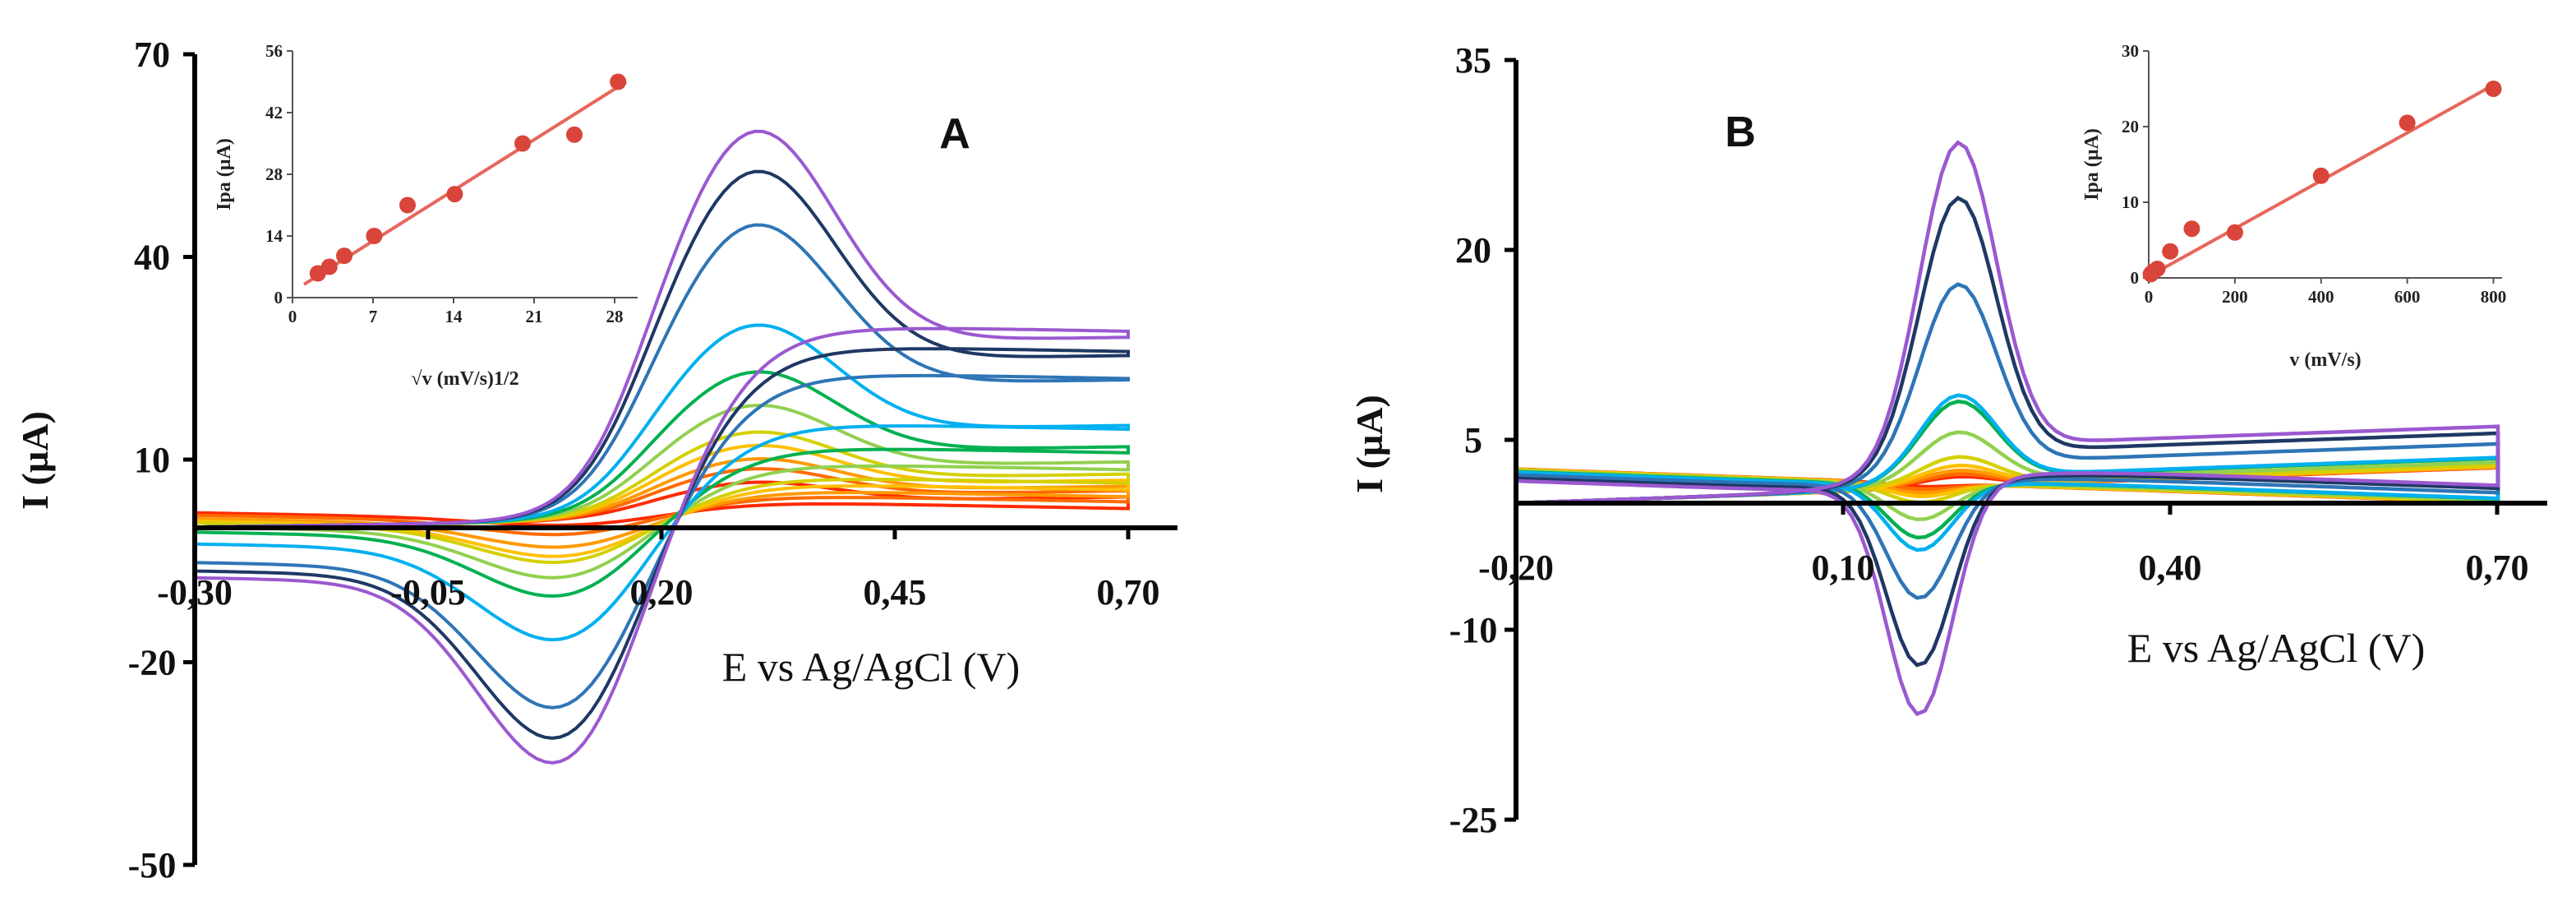 This screenshot has height=906, width=2576. Describe the element at coordinates (1473, 60) in the screenshot. I see `y-tick-label: 35` at that location.